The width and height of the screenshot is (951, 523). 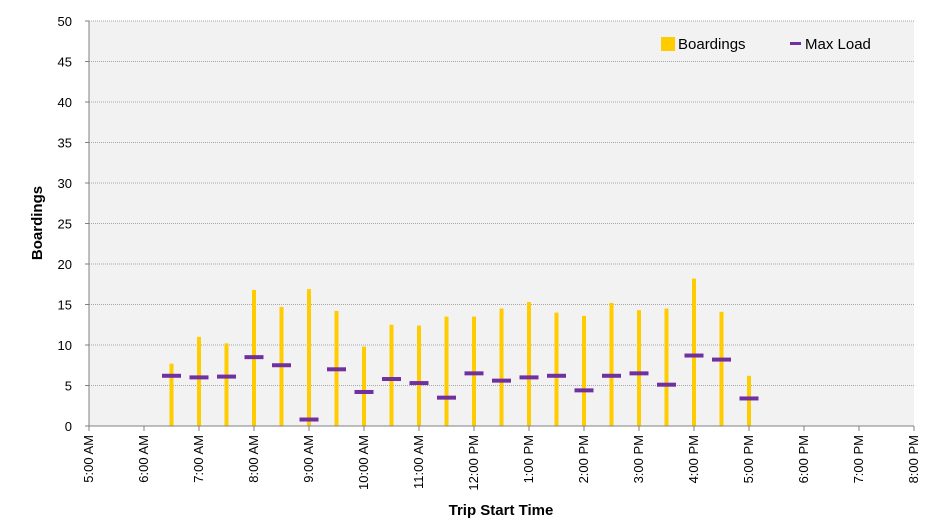 I want to click on y-tick-label: 20, so click(x=65, y=264).